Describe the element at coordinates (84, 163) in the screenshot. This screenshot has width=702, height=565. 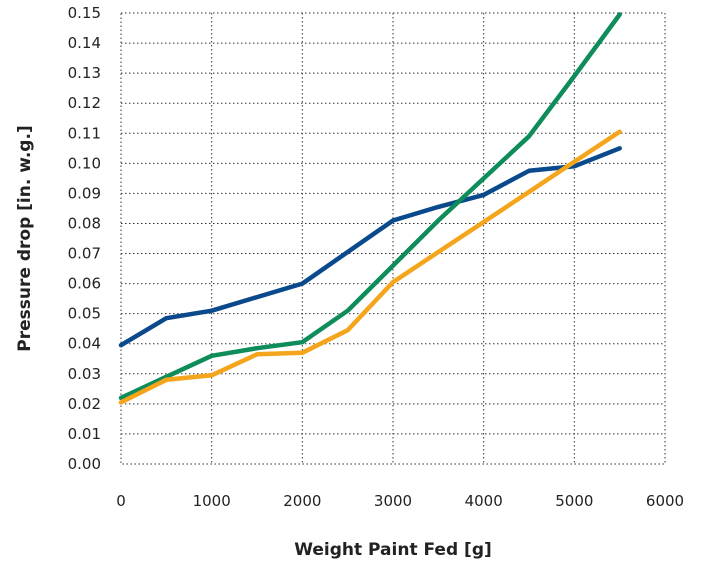
I see `y-tick-label: 0.10` at that location.